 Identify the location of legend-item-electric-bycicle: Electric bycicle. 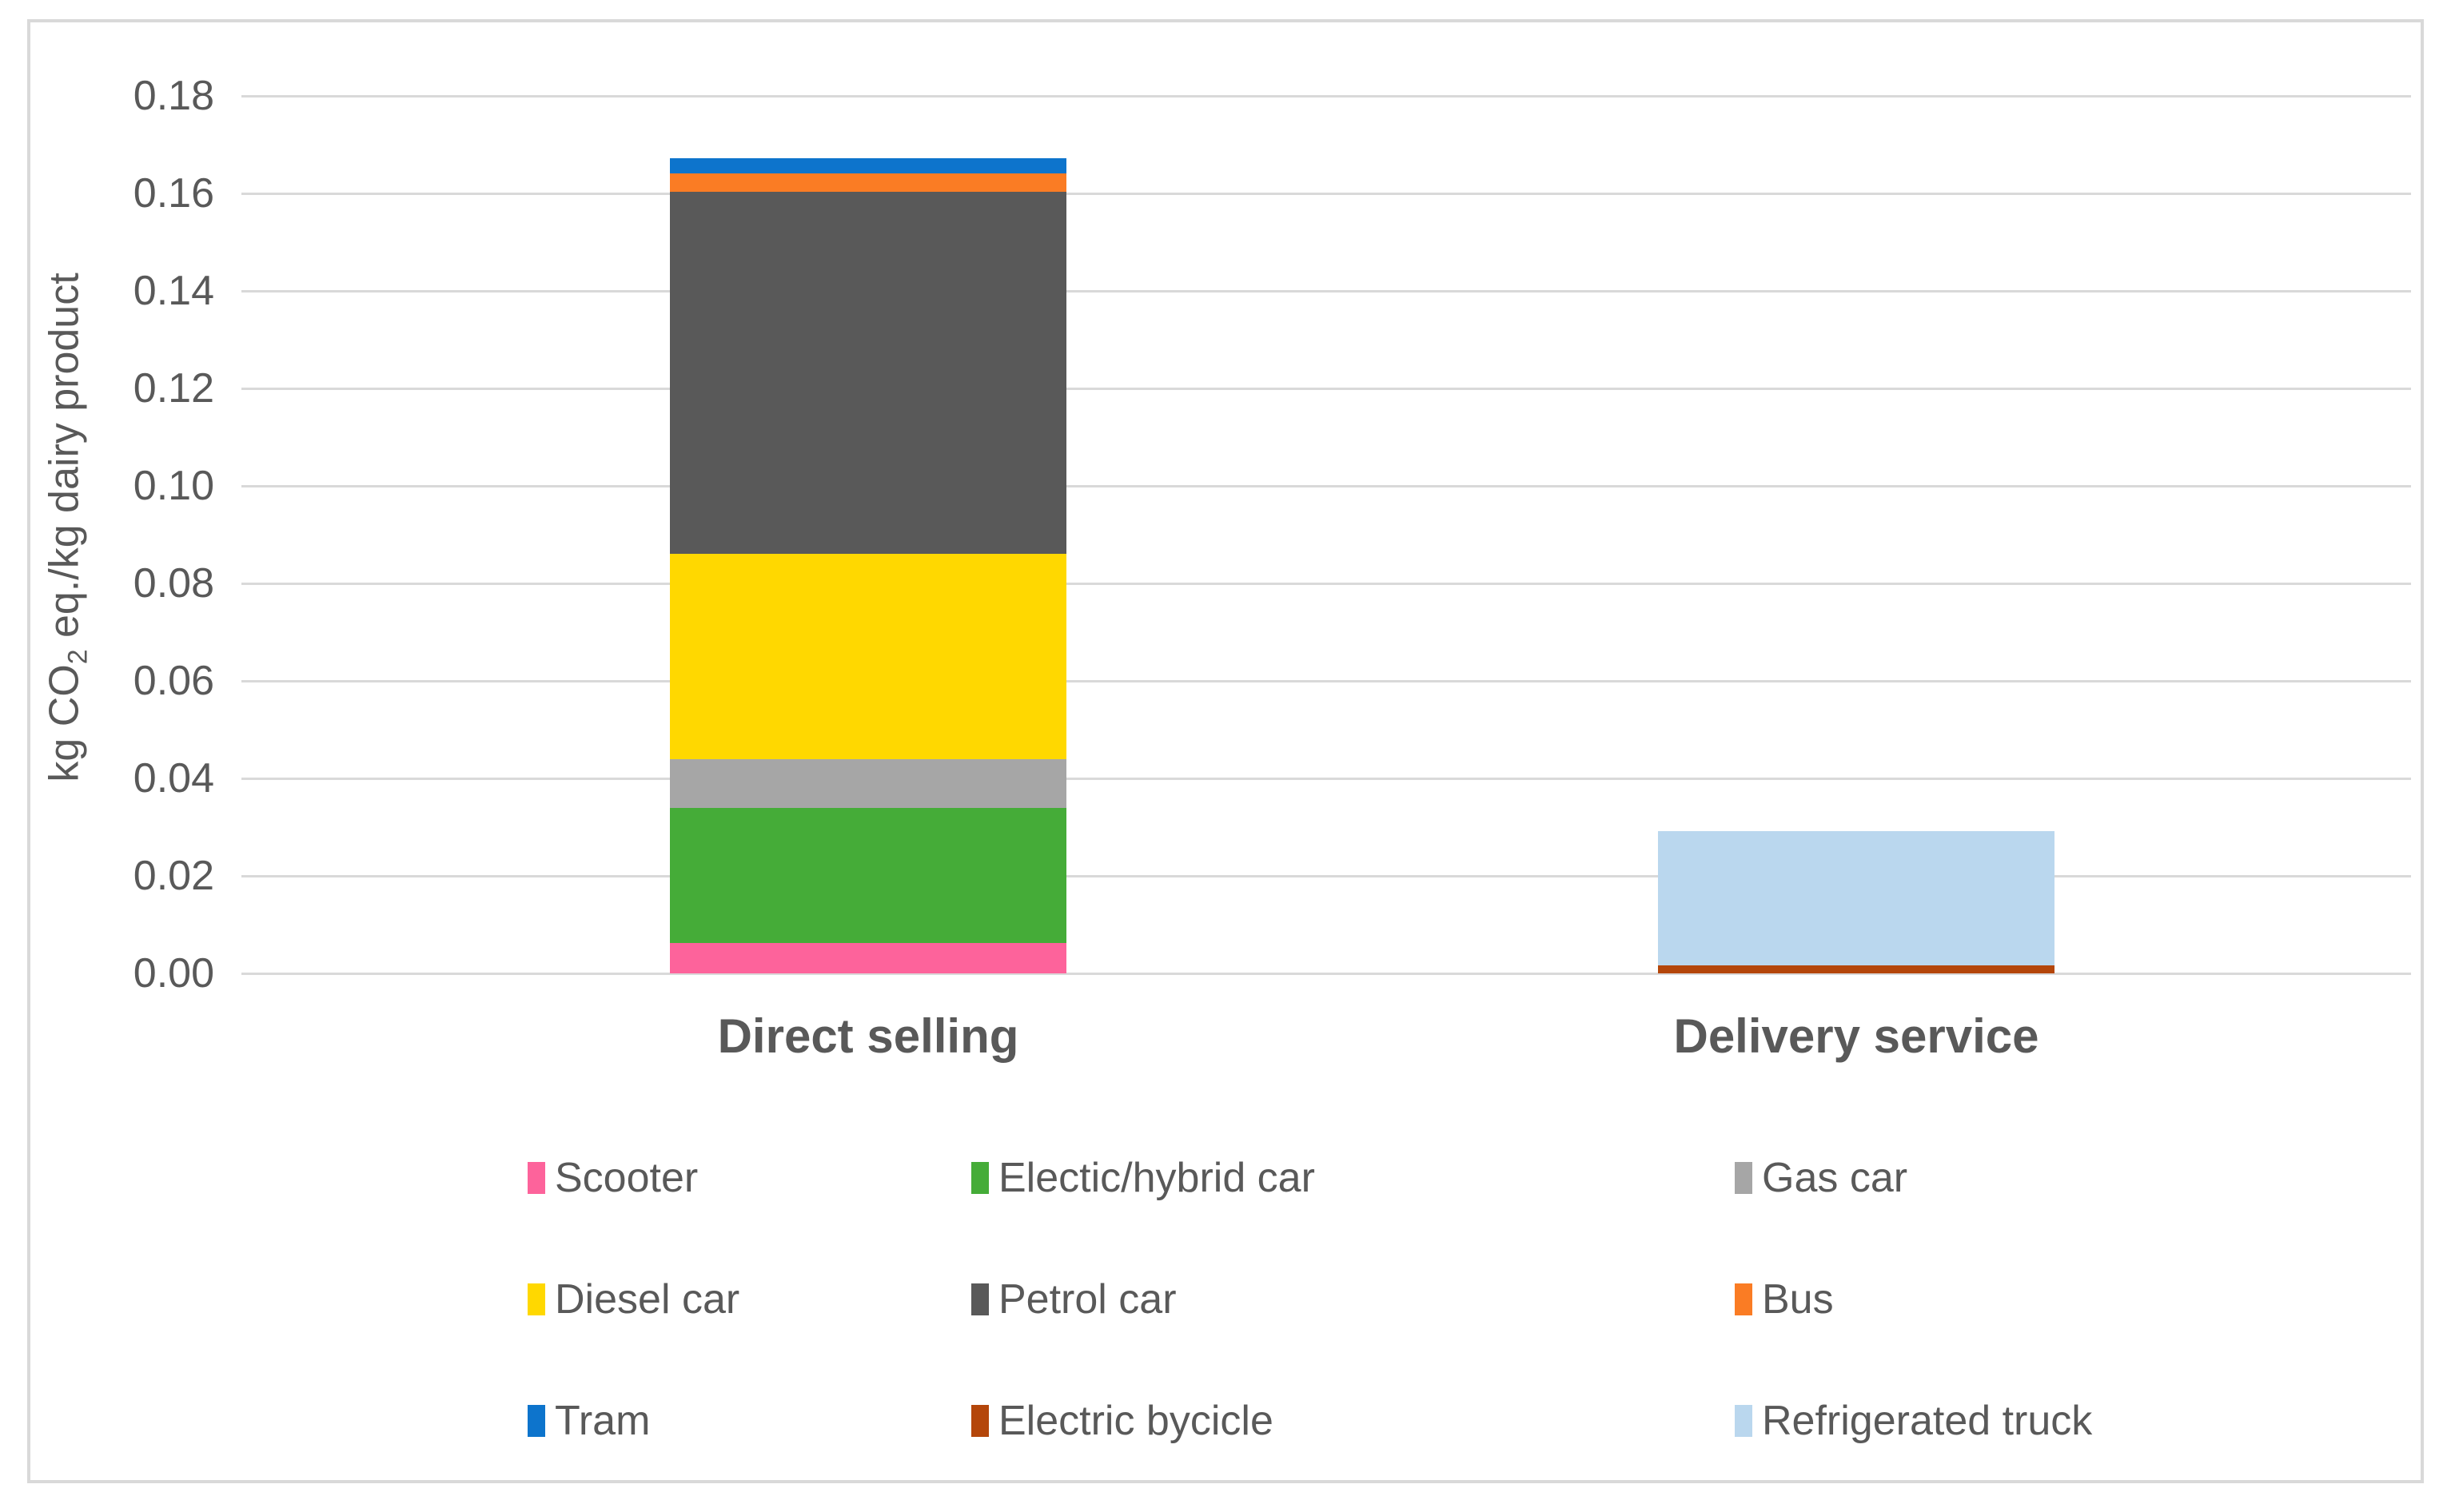
(1122, 1421).